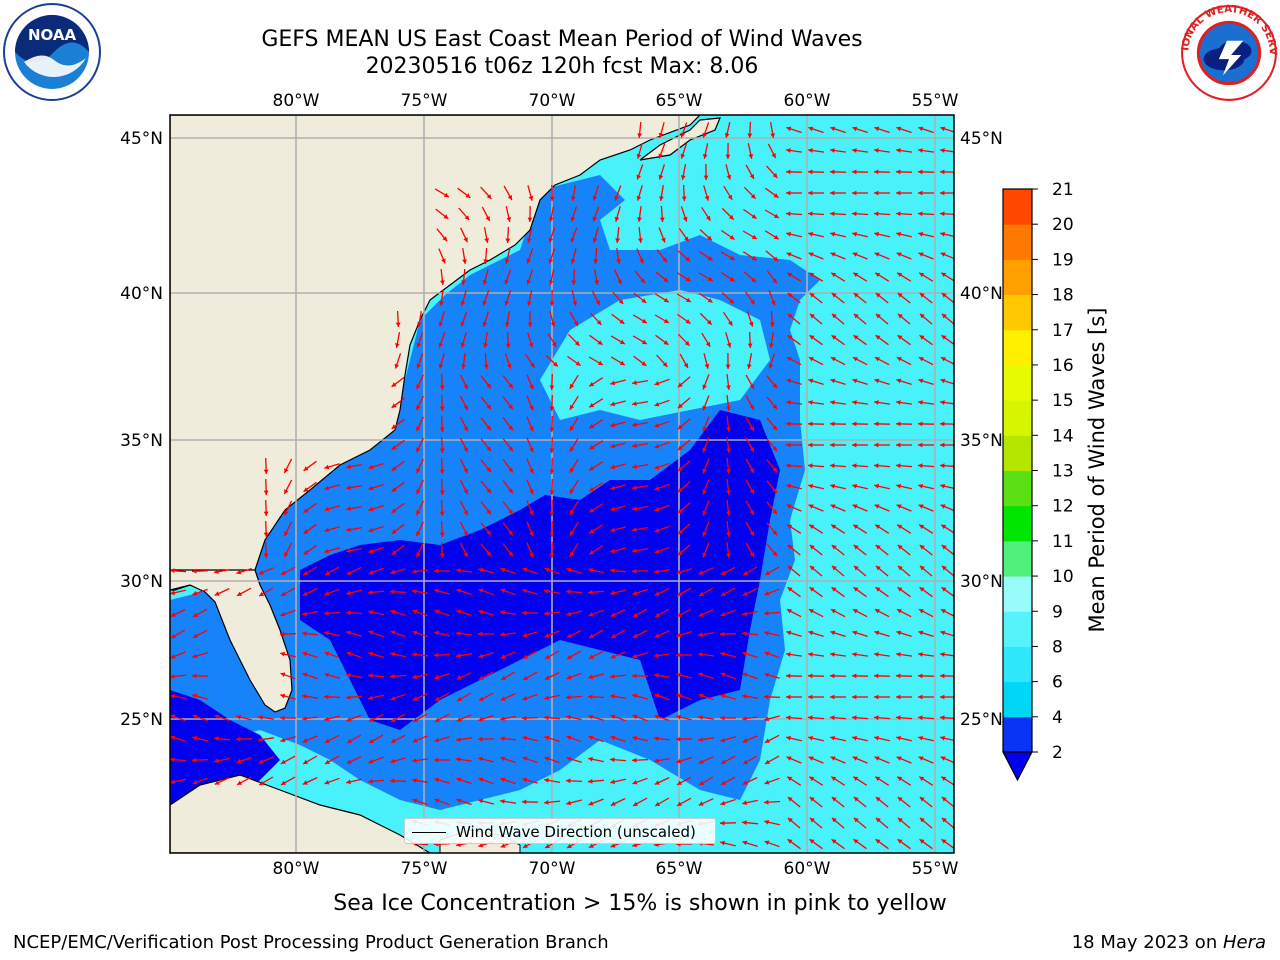  I want to click on lon-tick-top: 80°W, so click(296, 101).